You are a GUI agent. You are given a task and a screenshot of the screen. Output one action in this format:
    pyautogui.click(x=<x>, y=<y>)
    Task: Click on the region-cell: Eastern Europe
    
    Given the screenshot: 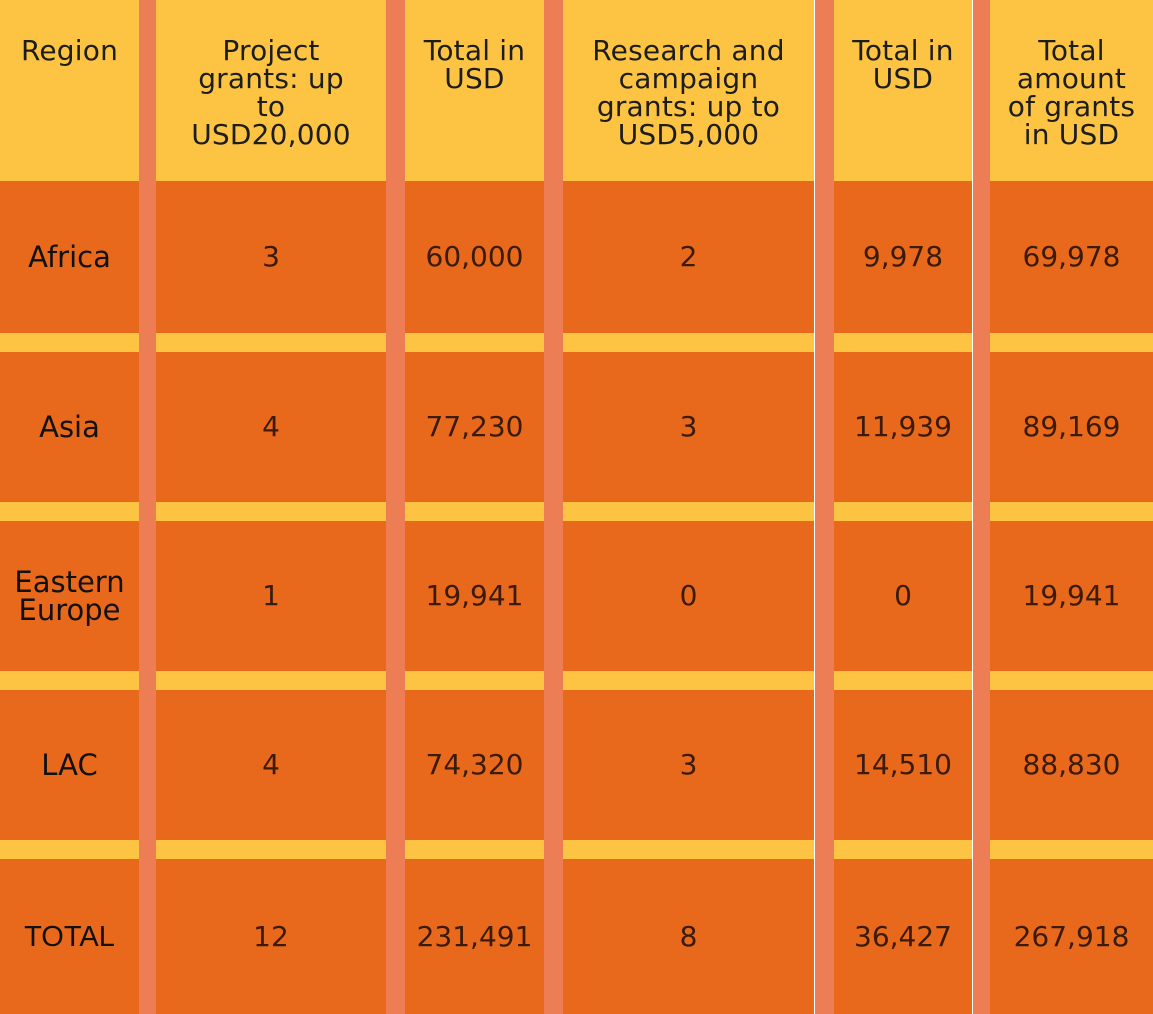 What is the action you would take?
    pyautogui.click(x=69, y=596)
    